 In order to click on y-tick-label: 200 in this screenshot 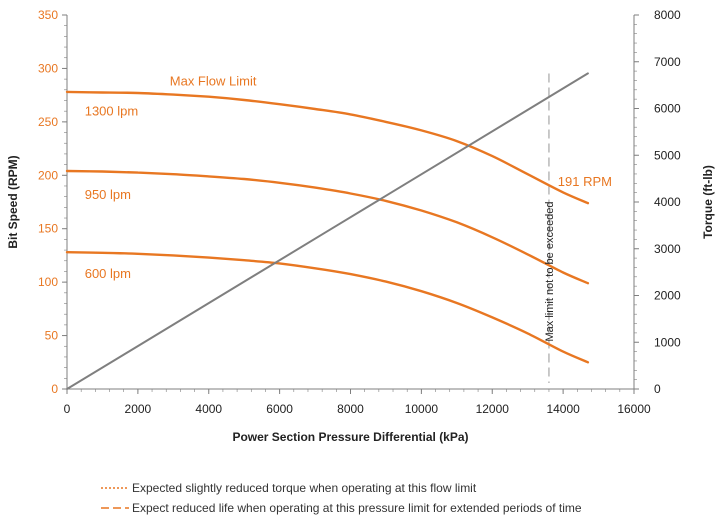, I will do `click(48, 175)`.